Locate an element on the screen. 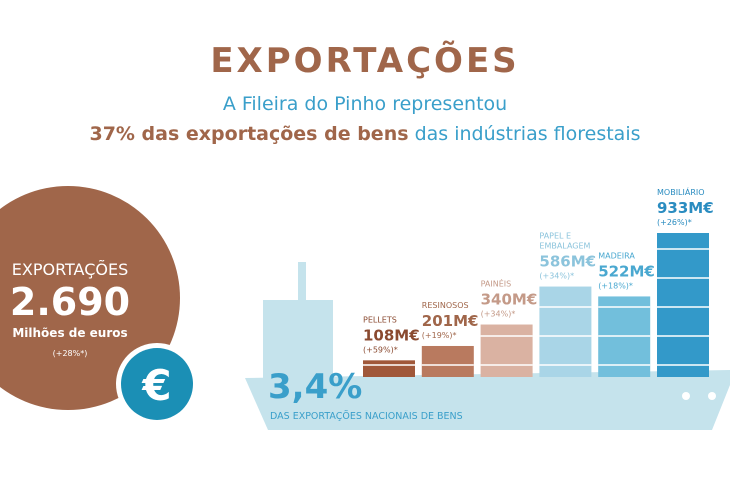  category-label: PAPEL E EMBALAGEM is located at coordinates (564, 241).